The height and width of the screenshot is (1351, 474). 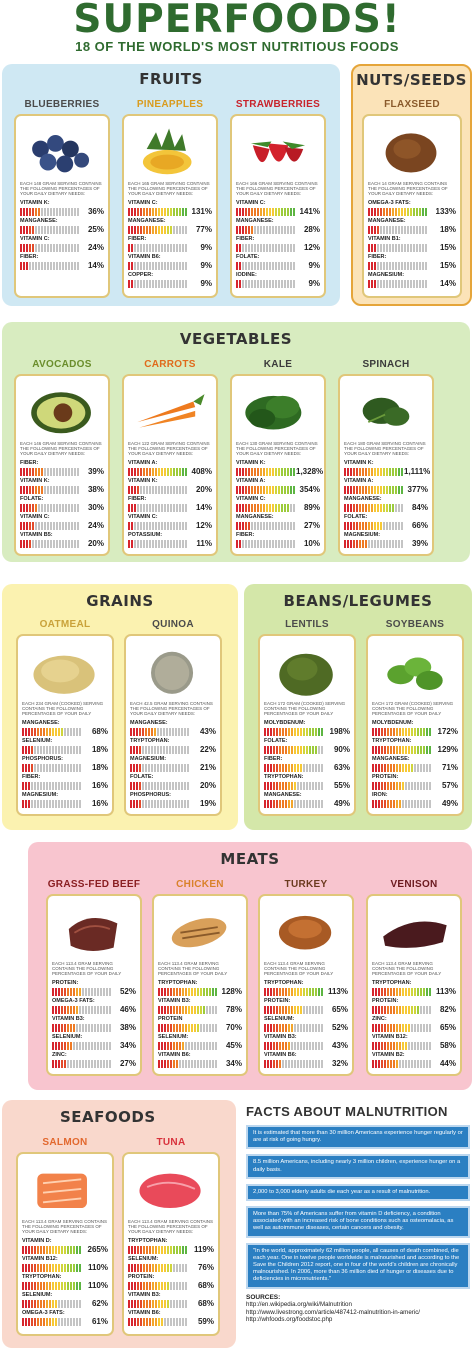 What do you see at coordinates (412, 280) in the screenshot?
I see `nutrient-row: MAGNESIUM: 14%` at bounding box center [412, 280].